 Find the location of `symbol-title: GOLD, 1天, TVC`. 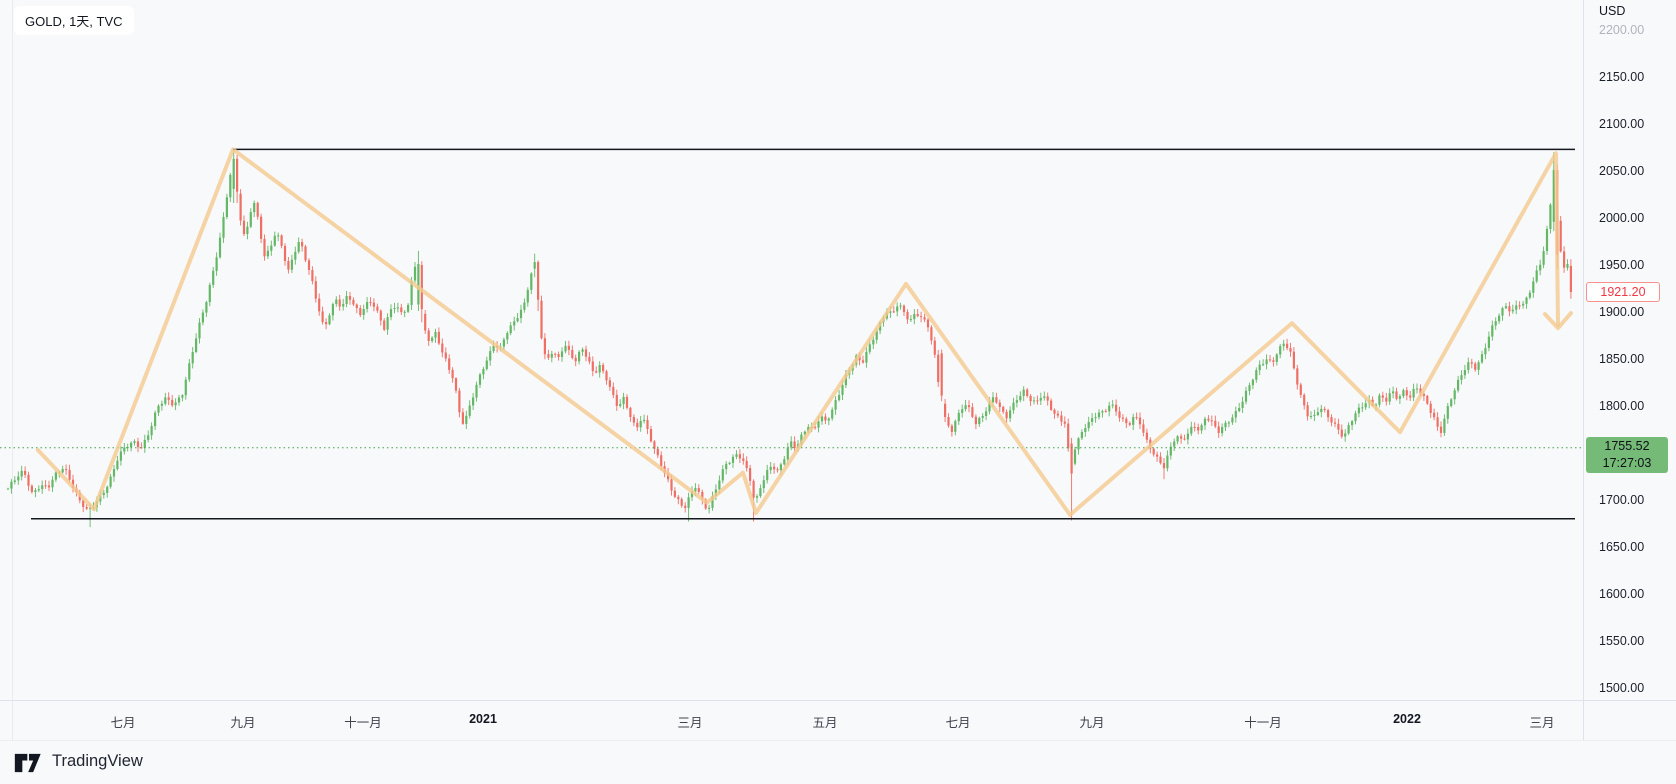

symbol-title: GOLD, 1天, TVC is located at coordinates (74, 21).